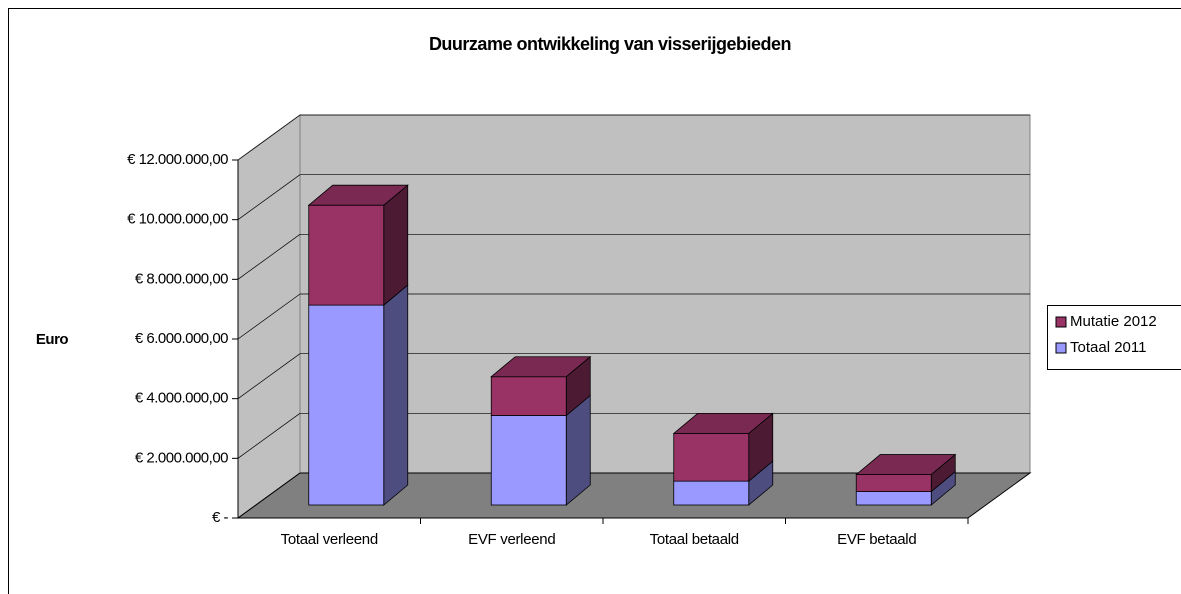 This screenshot has width=1181, height=594. I want to click on y-axis-label: Euro, so click(52, 339).